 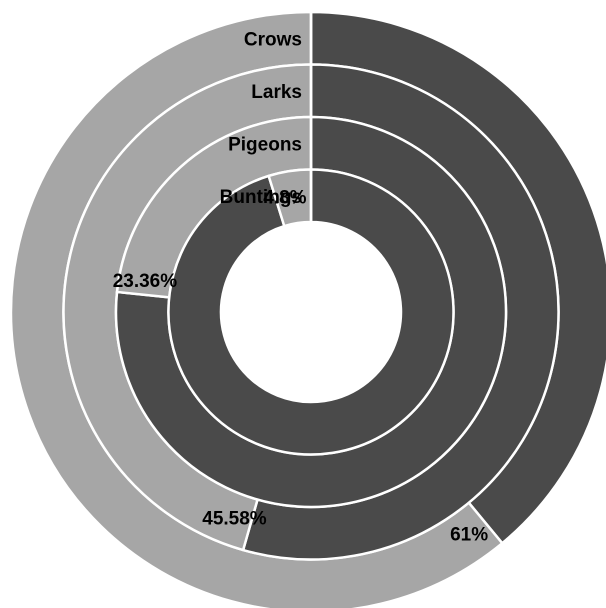 I want to click on category-label-buntings: Buntings, so click(x=261, y=197).